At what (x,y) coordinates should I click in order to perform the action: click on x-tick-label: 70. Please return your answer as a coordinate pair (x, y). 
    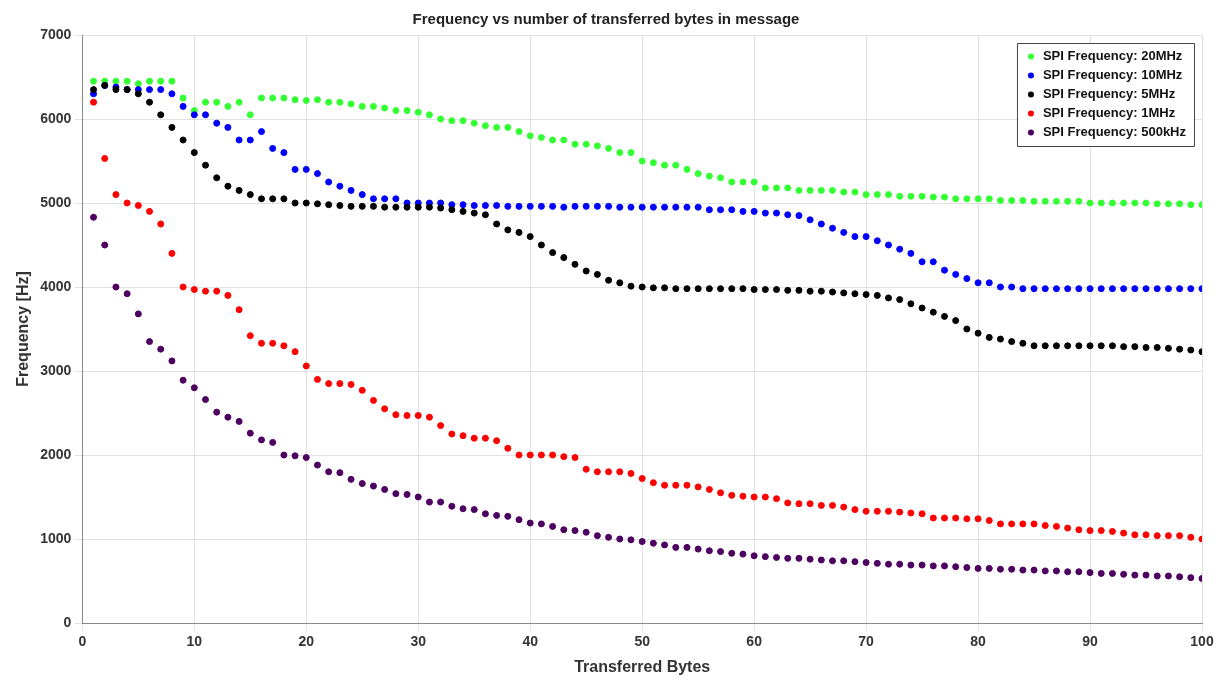
    Looking at the image, I should click on (866, 641).